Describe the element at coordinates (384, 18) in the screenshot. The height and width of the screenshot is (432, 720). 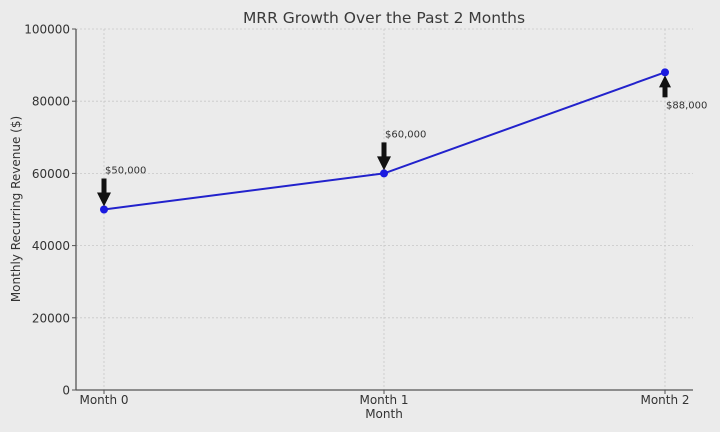
I see `chart-title: MRR Growth Over the Past 2 Months` at that location.